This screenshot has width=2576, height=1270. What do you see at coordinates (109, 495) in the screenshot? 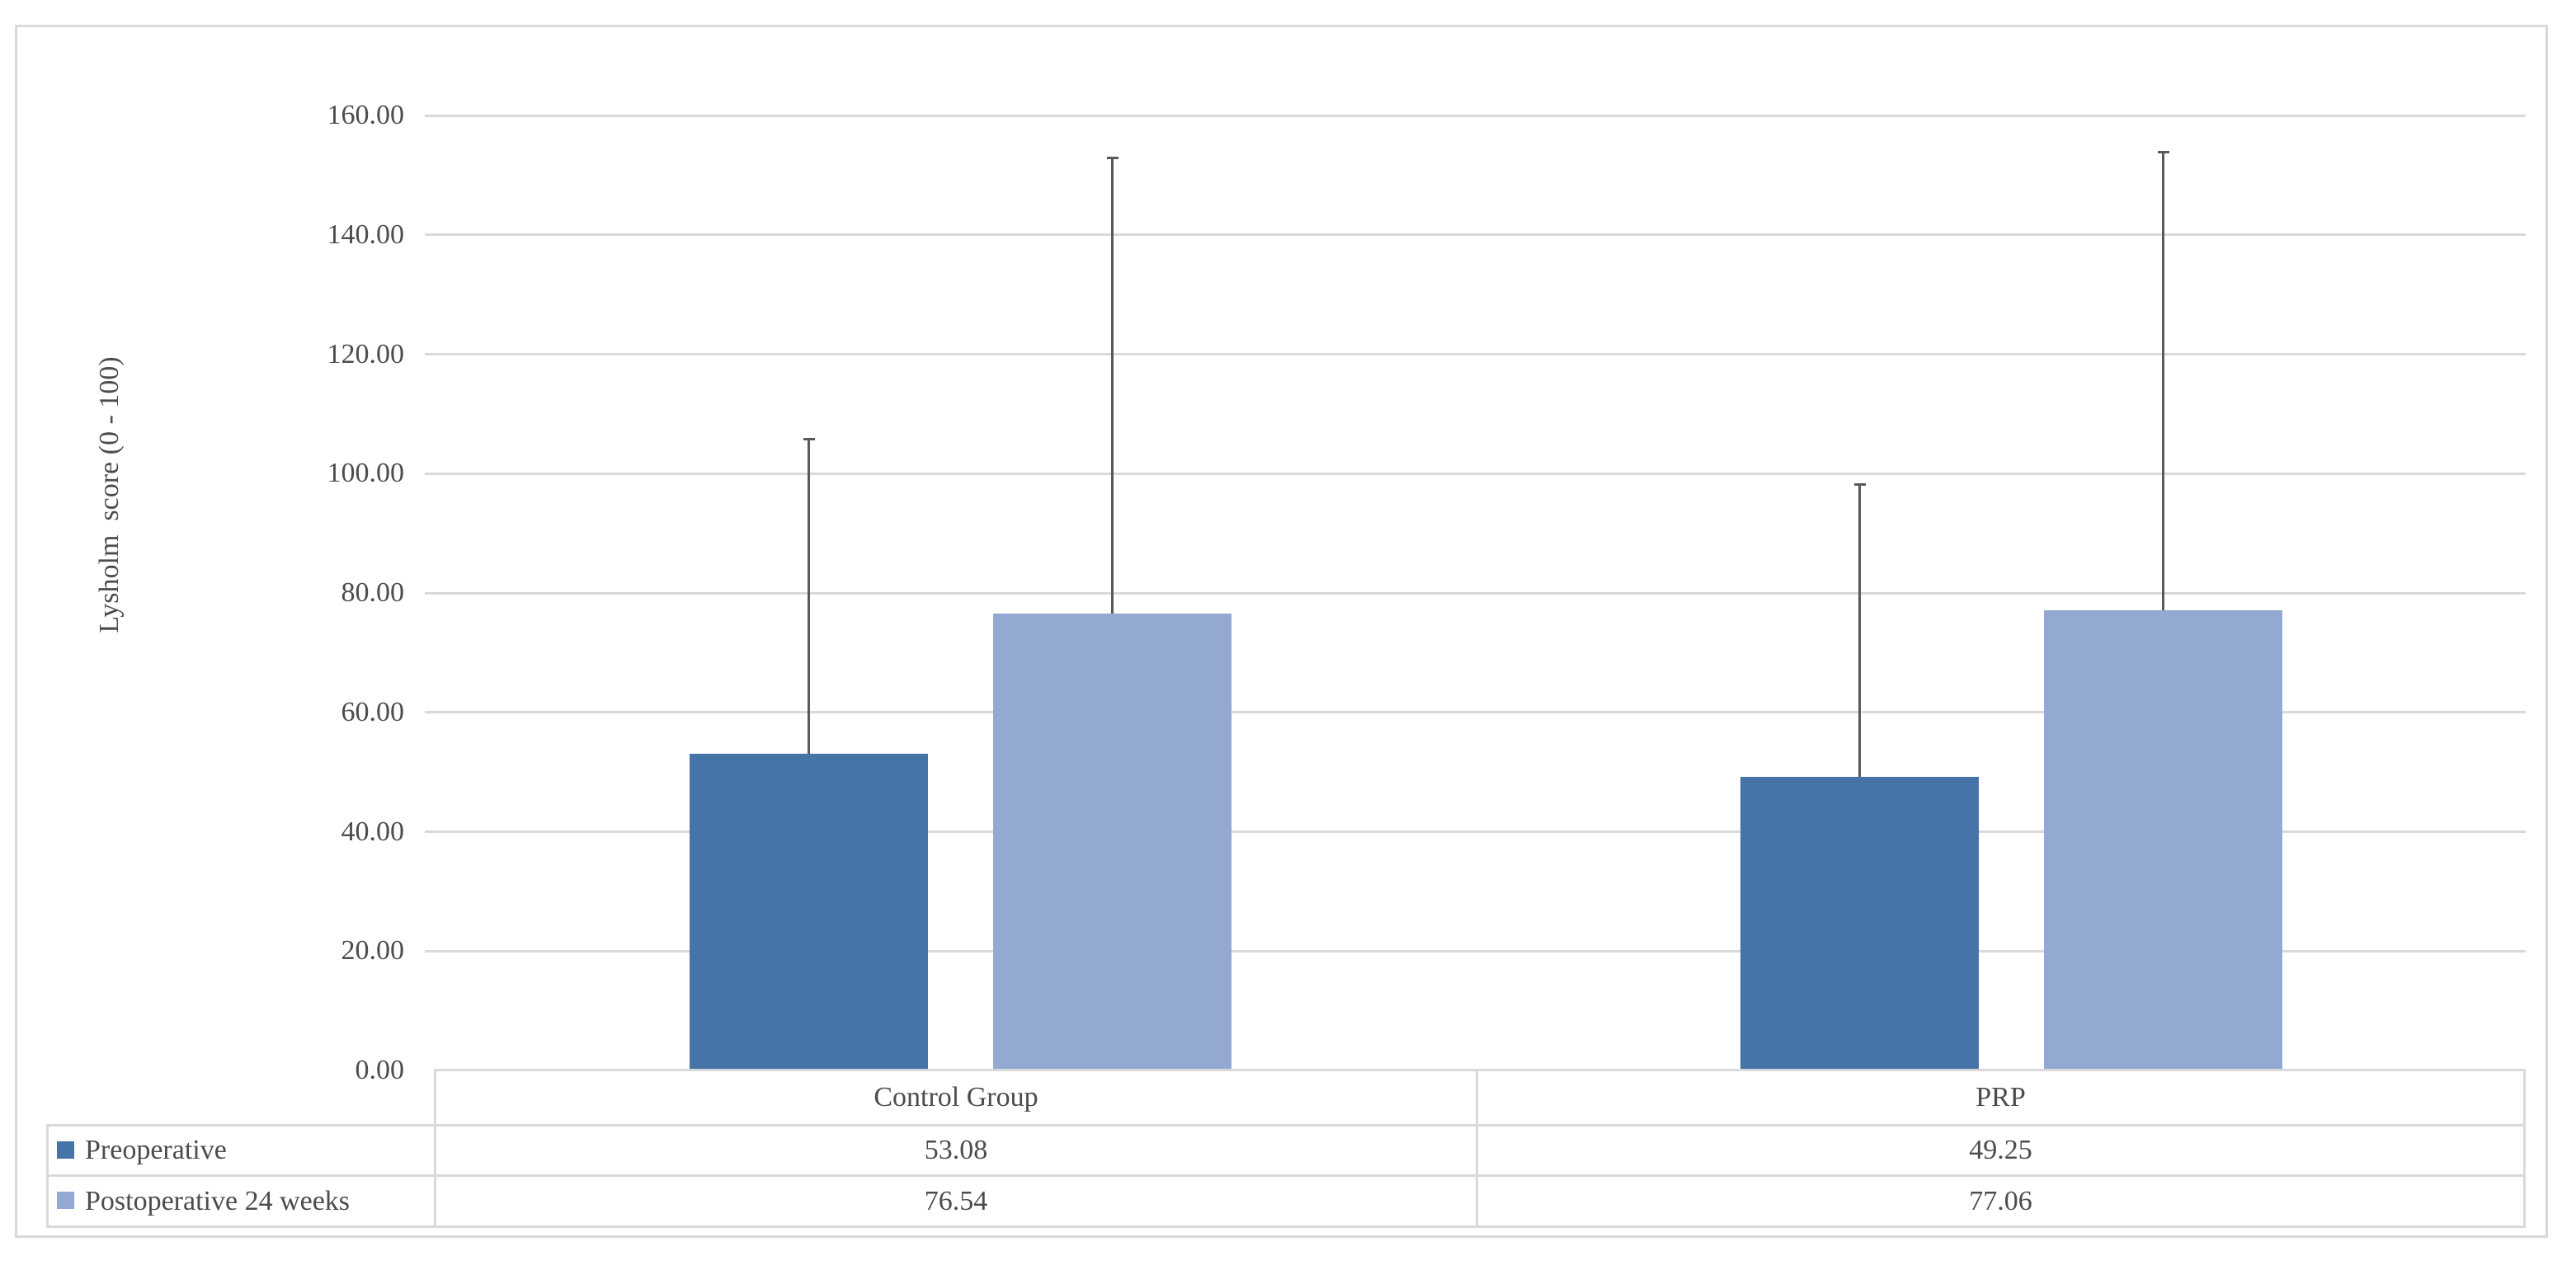
I see `y-axis-title: Lysholm score (0 - 100)` at bounding box center [109, 495].